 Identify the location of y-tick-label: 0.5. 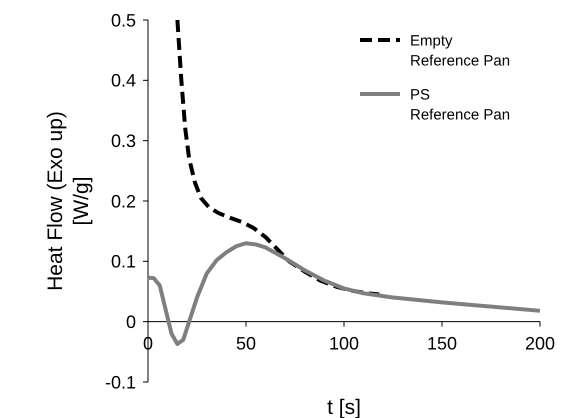
(123, 20).